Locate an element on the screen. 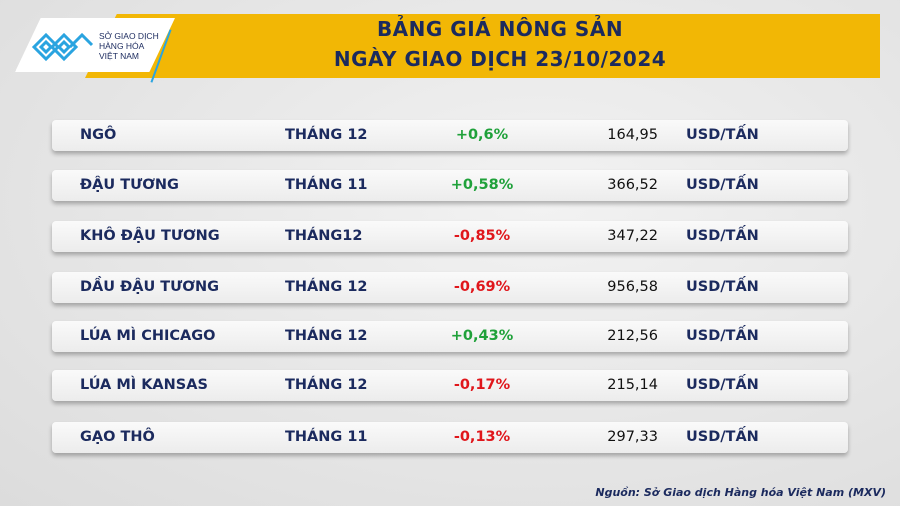 This screenshot has height=506, width=900. logo-line-3: VIỆT NAM is located at coordinates (119, 56).